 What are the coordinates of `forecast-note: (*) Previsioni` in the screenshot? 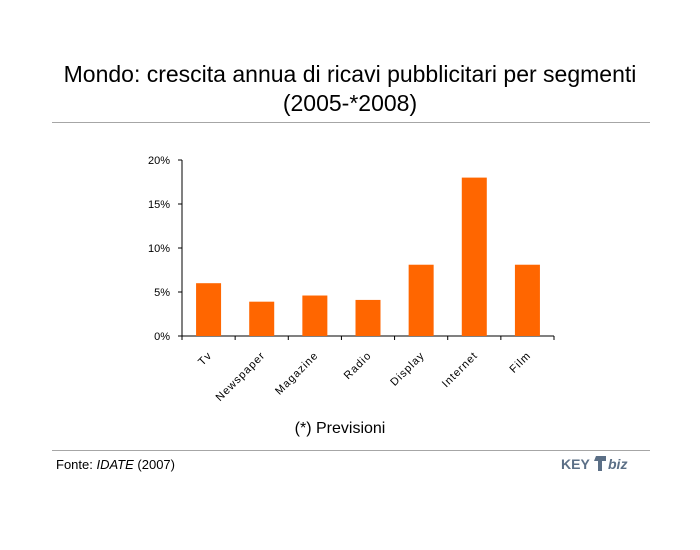 It's located at (340, 428).